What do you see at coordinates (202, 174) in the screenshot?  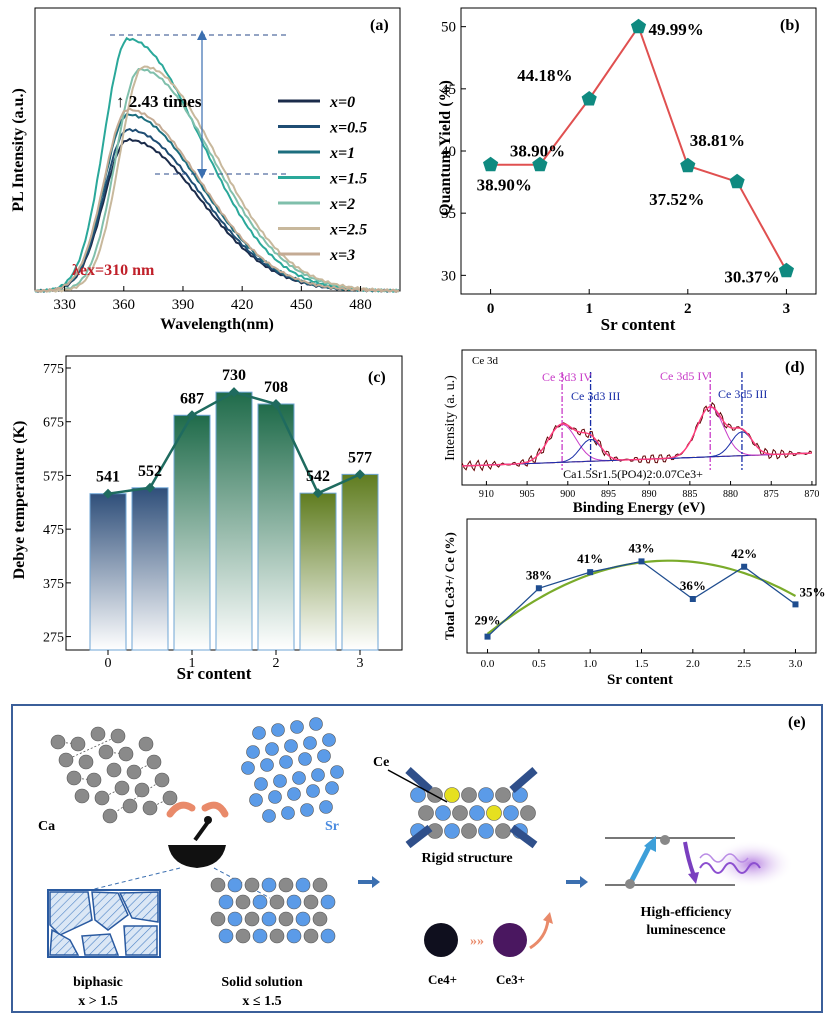 I see `panel-a-arrow-down` at bounding box center [202, 174].